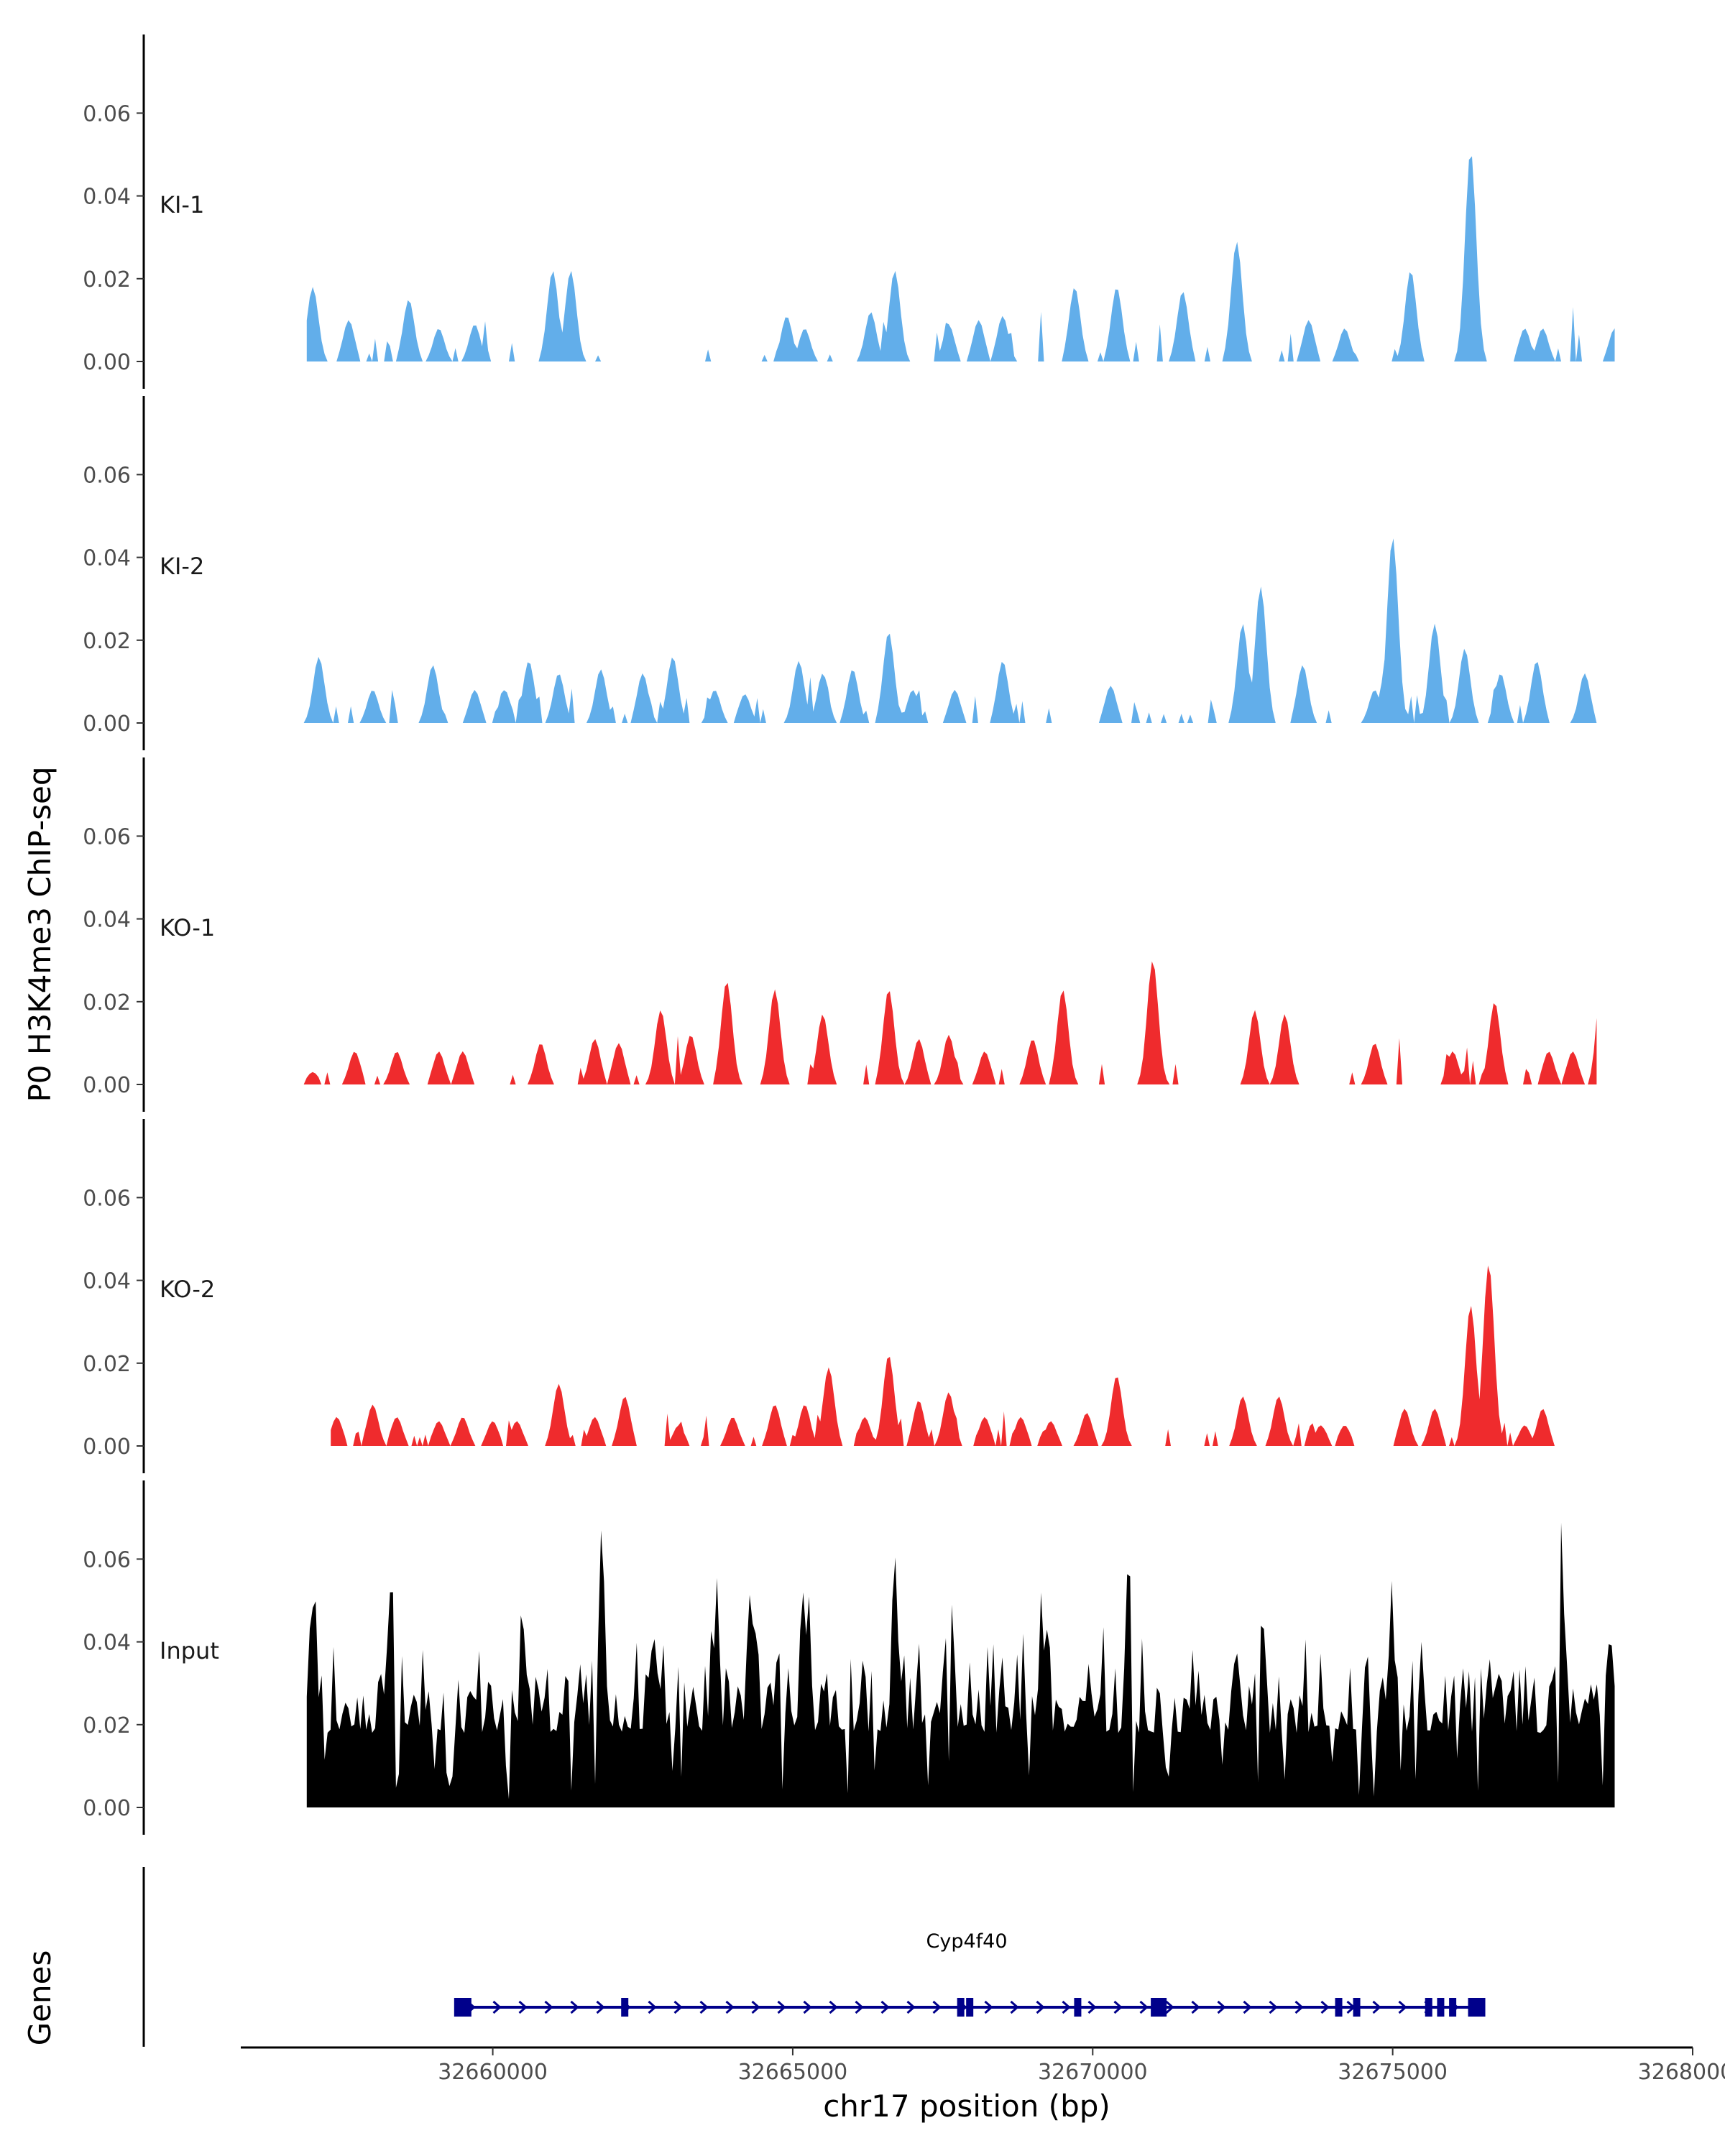  Describe the element at coordinates (966, 2106) in the screenshot. I see `x-axis-title: chr17 position (bp)` at that location.